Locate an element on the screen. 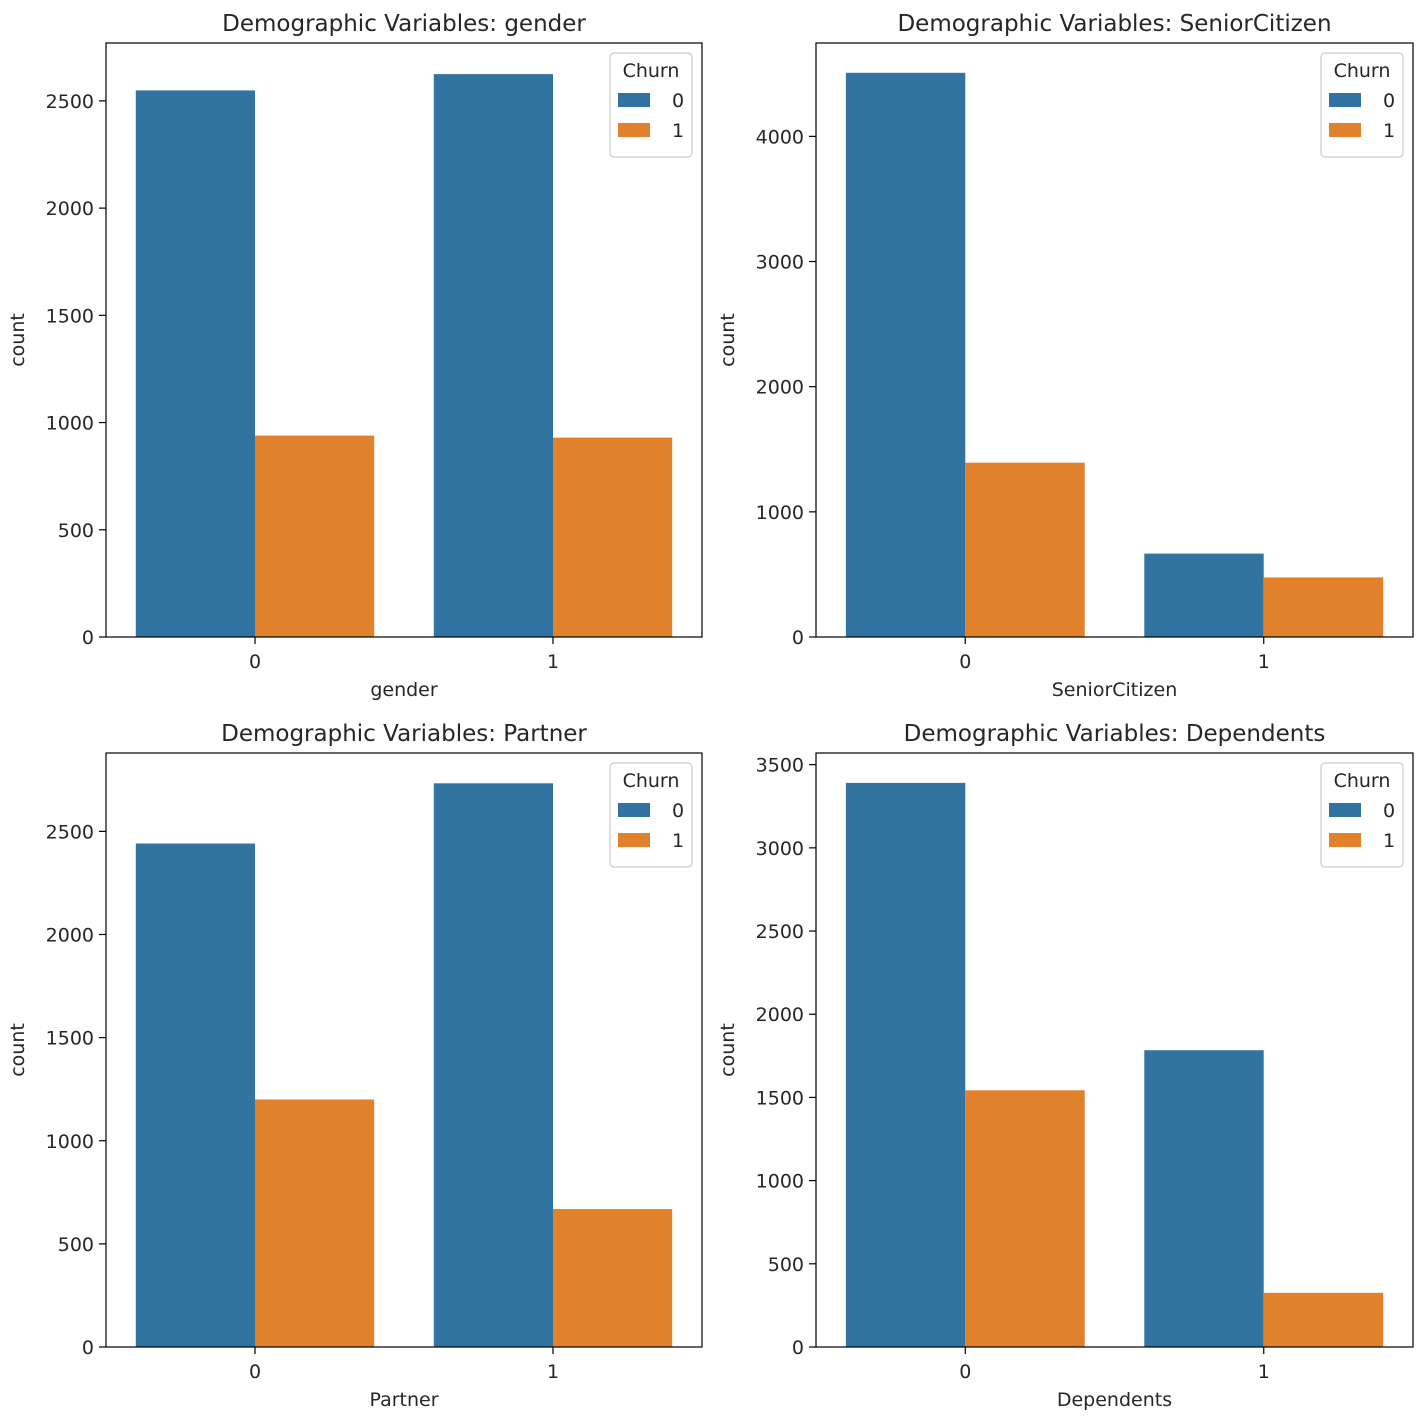 Image resolution: width=1420 pixels, height=1422 pixels. chart-title: Demographic Variables: SeniorCitizen is located at coordinates (1114, 24).